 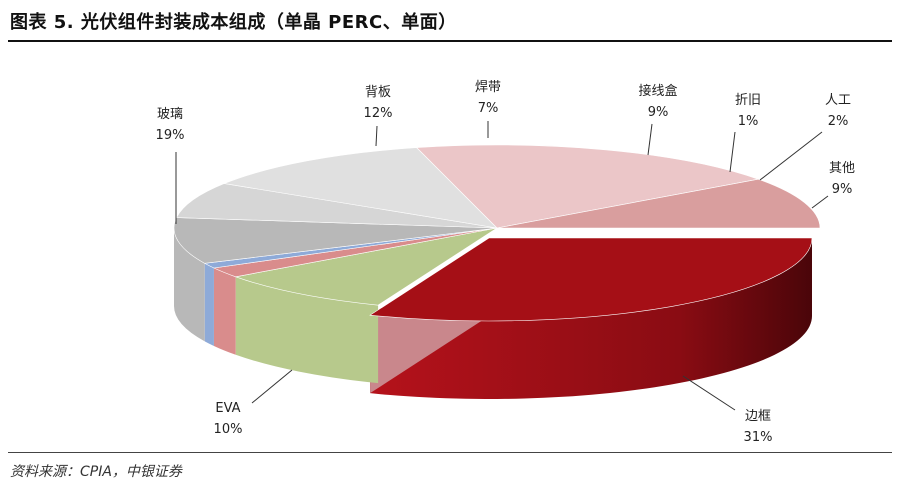 I want to click on category-label-玻璃: 玻璃, so click(x=170, y=114).